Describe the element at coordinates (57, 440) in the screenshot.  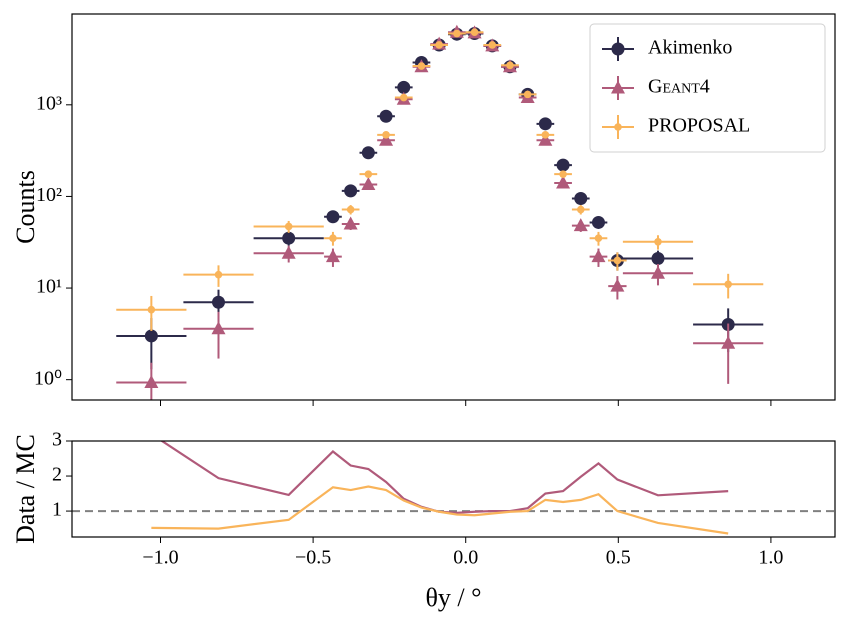
I see `y-tick-label: 3` at that location.